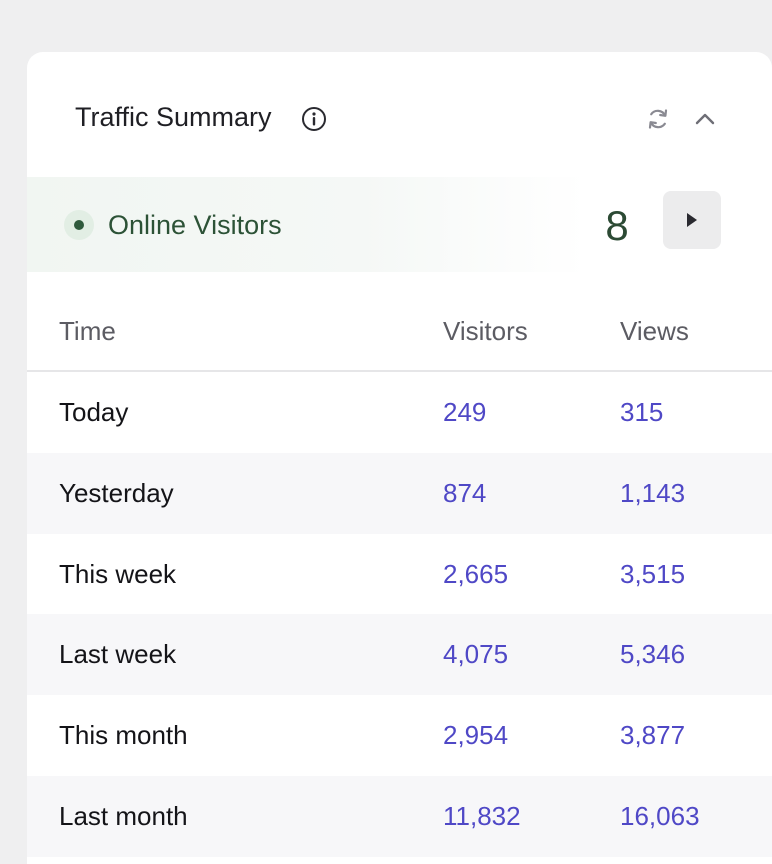  I want to click on table-row: This week 2,665 3,515, so click(399, 574).